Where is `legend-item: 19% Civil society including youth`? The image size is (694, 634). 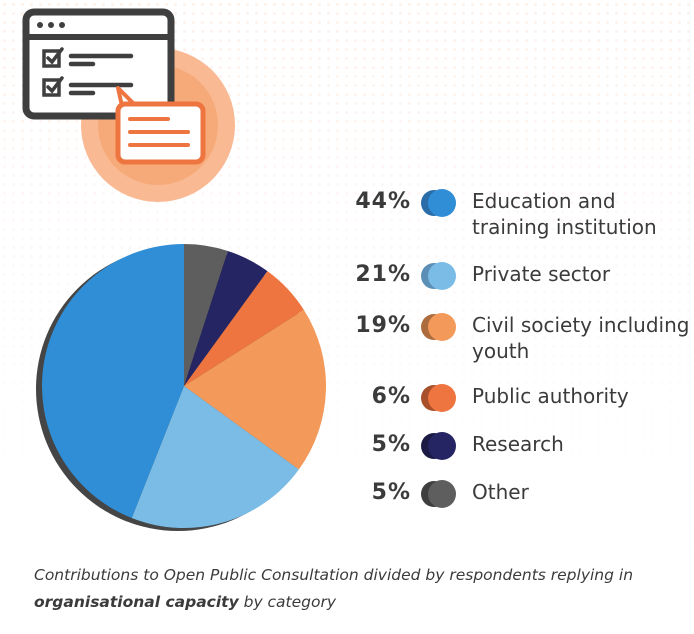 legend-item: 19% Civil society including youth is located at coordinates (512, 342).